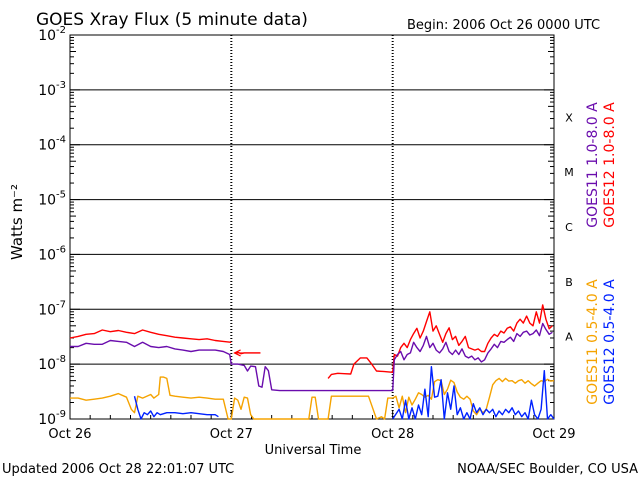 The image size is (640, 480). Describe the element at coordinates (610, 342) in the screenshot. I see `legend-entry: GOES12 0.5-4.0 A` at that location.